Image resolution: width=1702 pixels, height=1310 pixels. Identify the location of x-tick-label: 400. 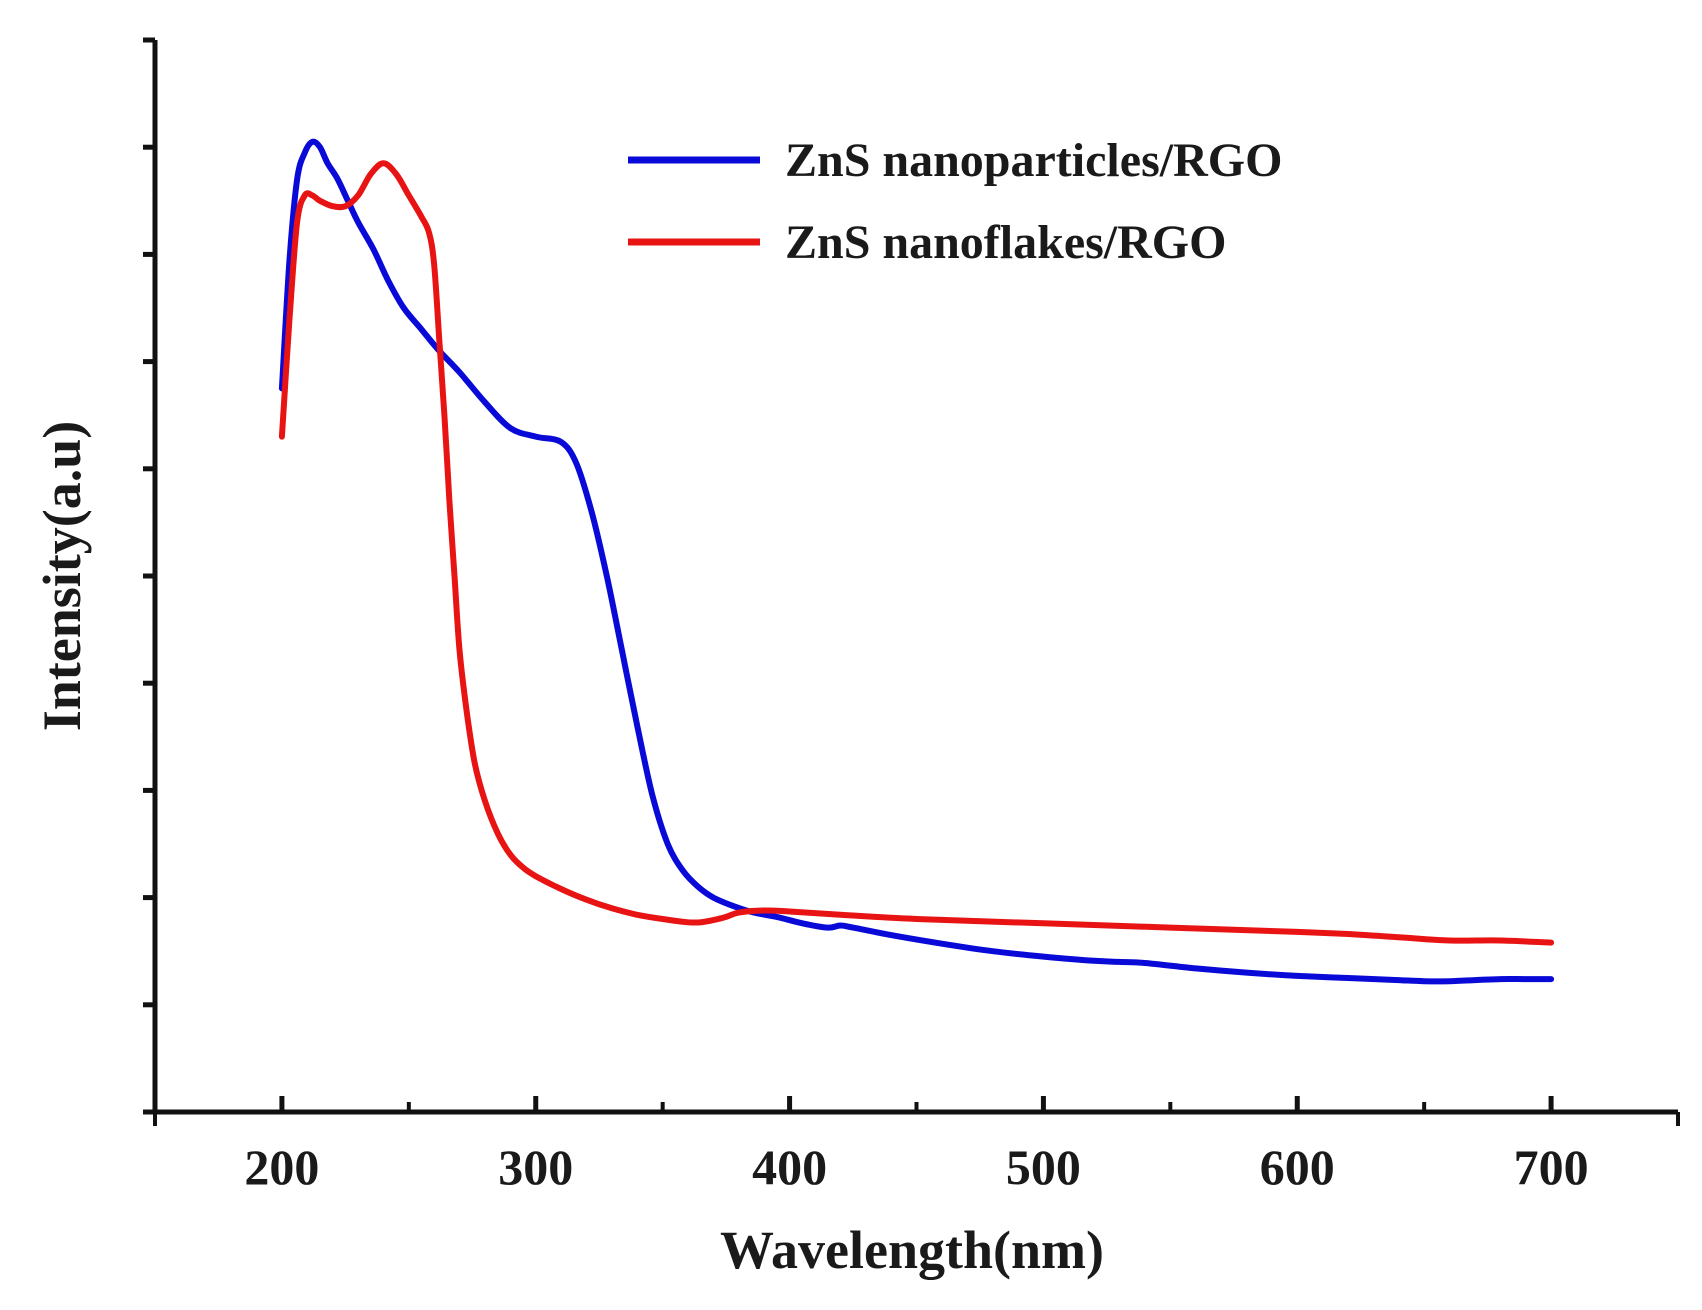
(789, 1167).